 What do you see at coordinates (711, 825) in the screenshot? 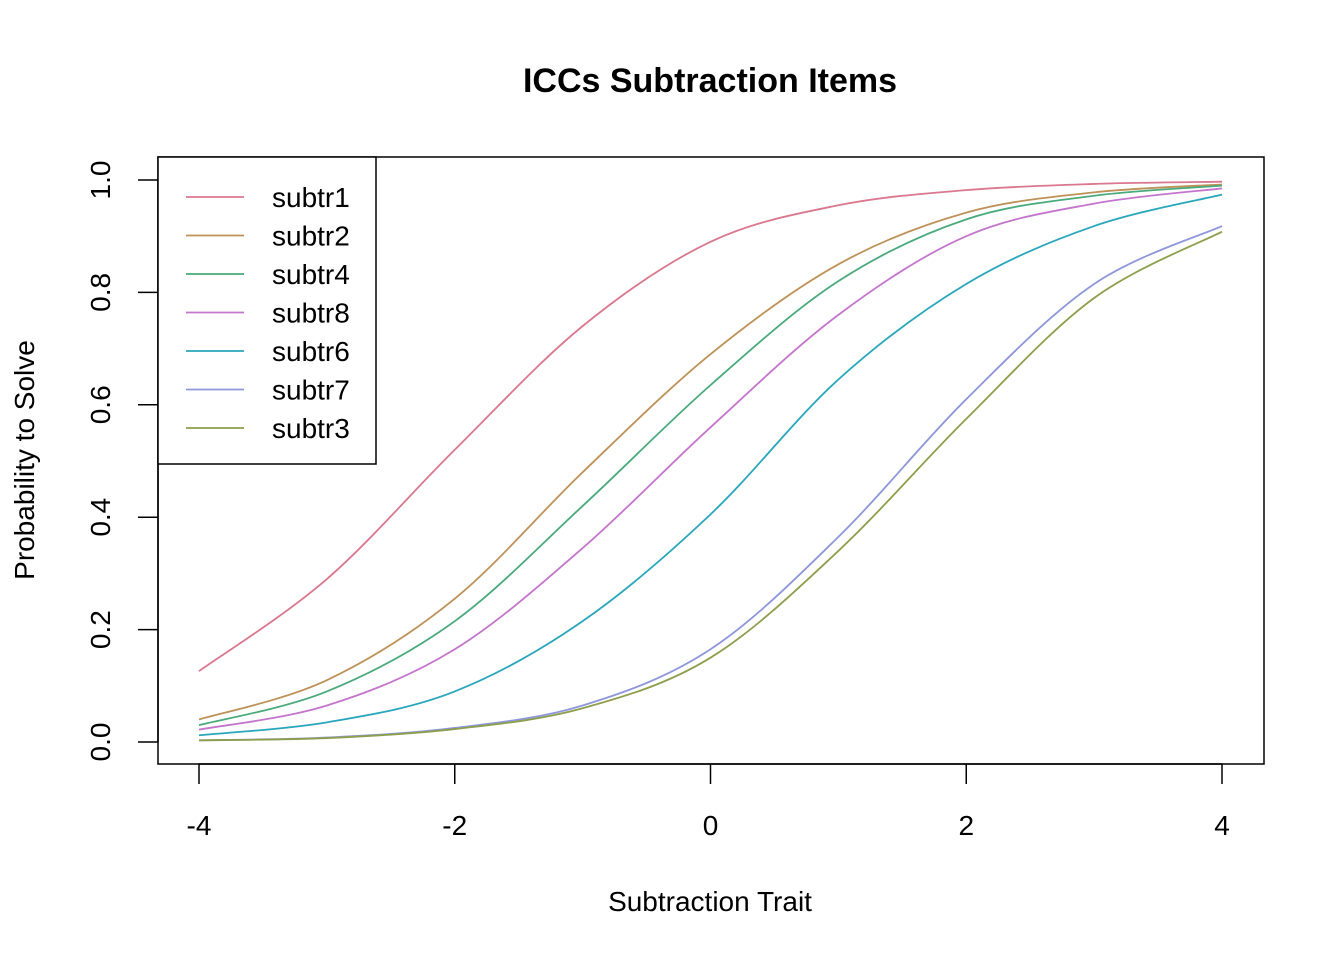
I see `x-tick-label: 0` at bounding box center [711, 825].